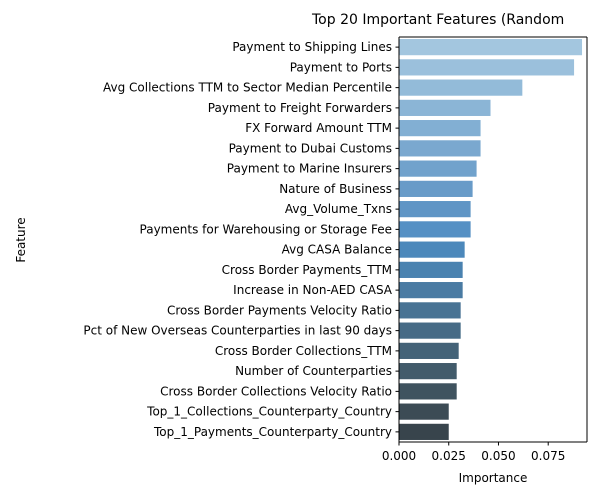 The width and height of the screenshot is (600, 504). What do you see at coordinates (548, 456) in the screenshot?
I see `x-tick-label: 0.075` at bounding box center [548, 456].